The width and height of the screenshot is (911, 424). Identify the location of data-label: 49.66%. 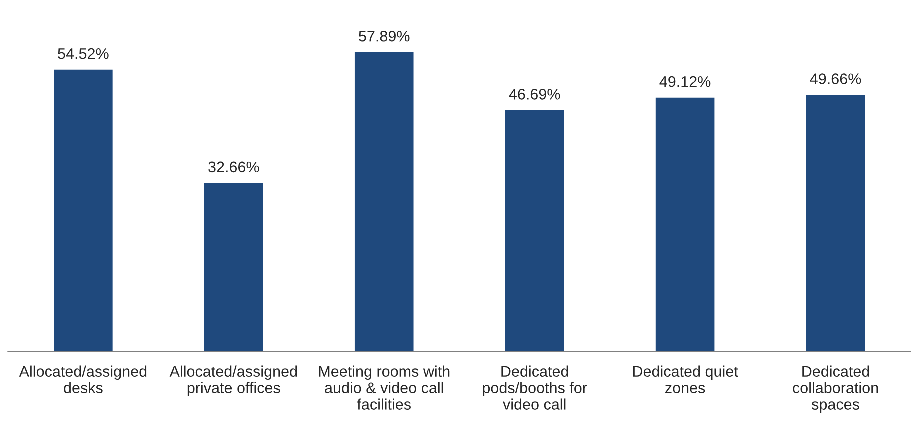
(836, 79).